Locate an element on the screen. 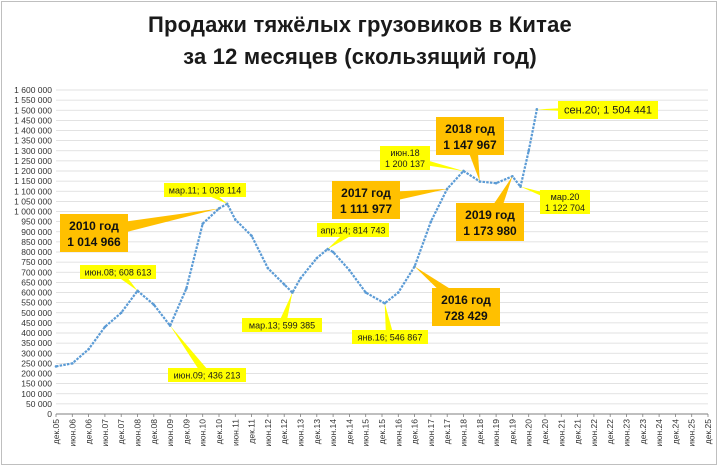  callout-label: мар.20 is located at coordinates (565, 197).